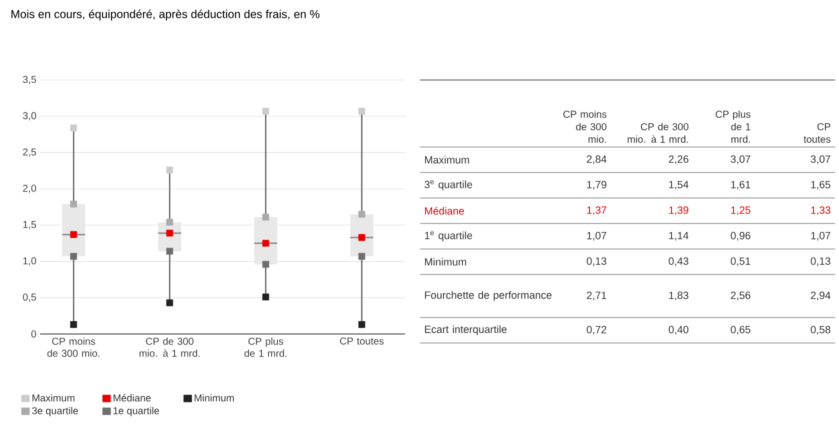 The height and width of the screenshot is (435, 839). What do you see at coordinates (596, 159) in the screenshot?
I see `data-label: 2,84` at bounding box center [596, 159].